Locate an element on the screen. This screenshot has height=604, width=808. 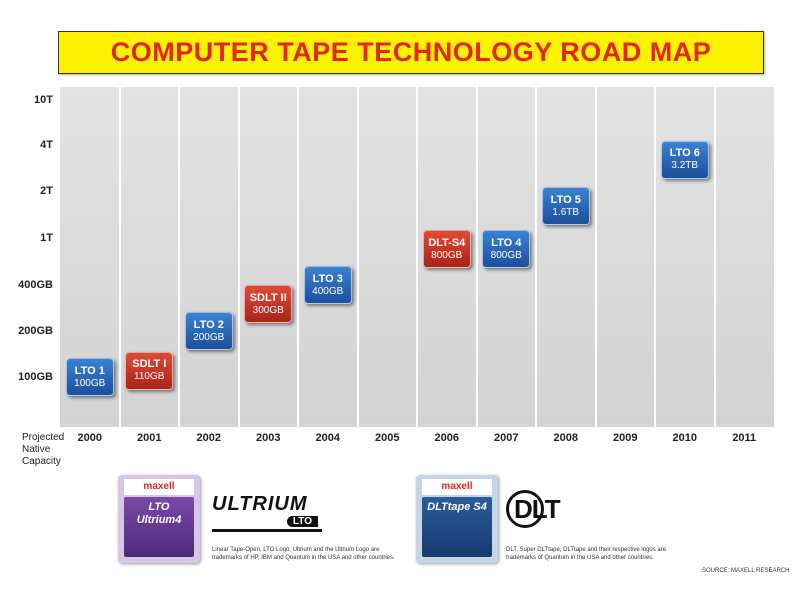
cartridge-model-2: Ultrium4 is located at coordinates (159, 520).